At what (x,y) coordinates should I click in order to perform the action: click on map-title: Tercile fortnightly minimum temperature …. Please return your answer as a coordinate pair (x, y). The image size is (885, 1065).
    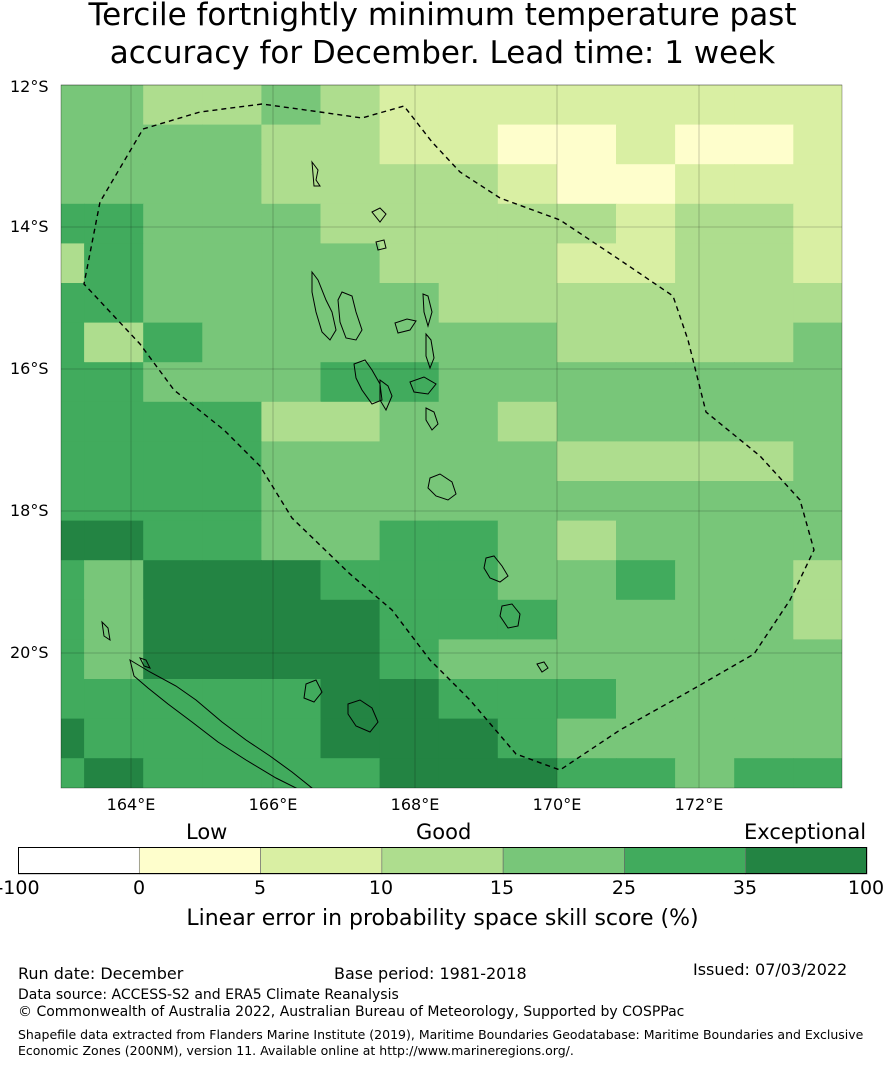
    Looking at the image, I should click on (442, 36).